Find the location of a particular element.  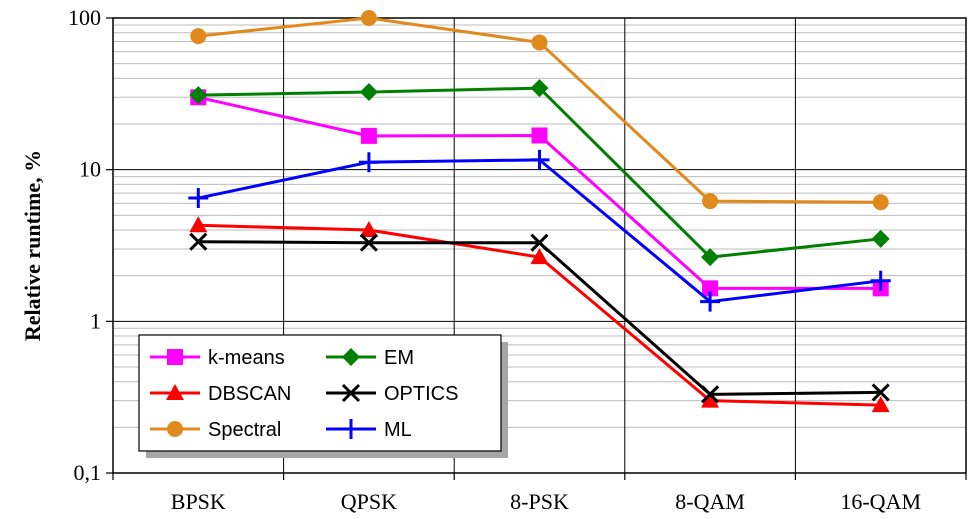

legend-label: ML is located at coordinates (398, 430).